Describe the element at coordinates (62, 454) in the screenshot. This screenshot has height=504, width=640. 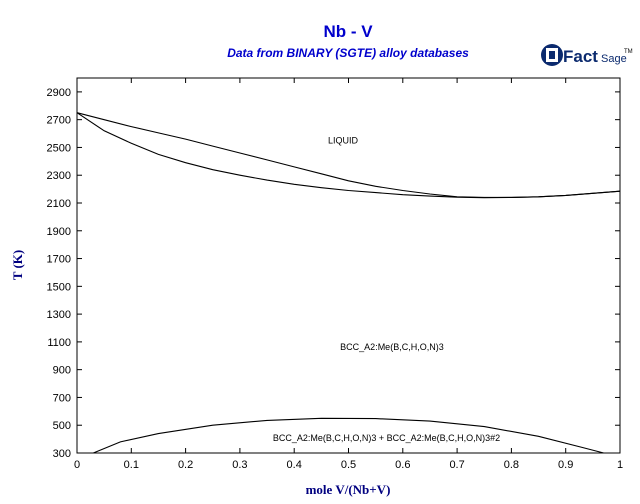
I see `y-tick-label: 300` at that location.